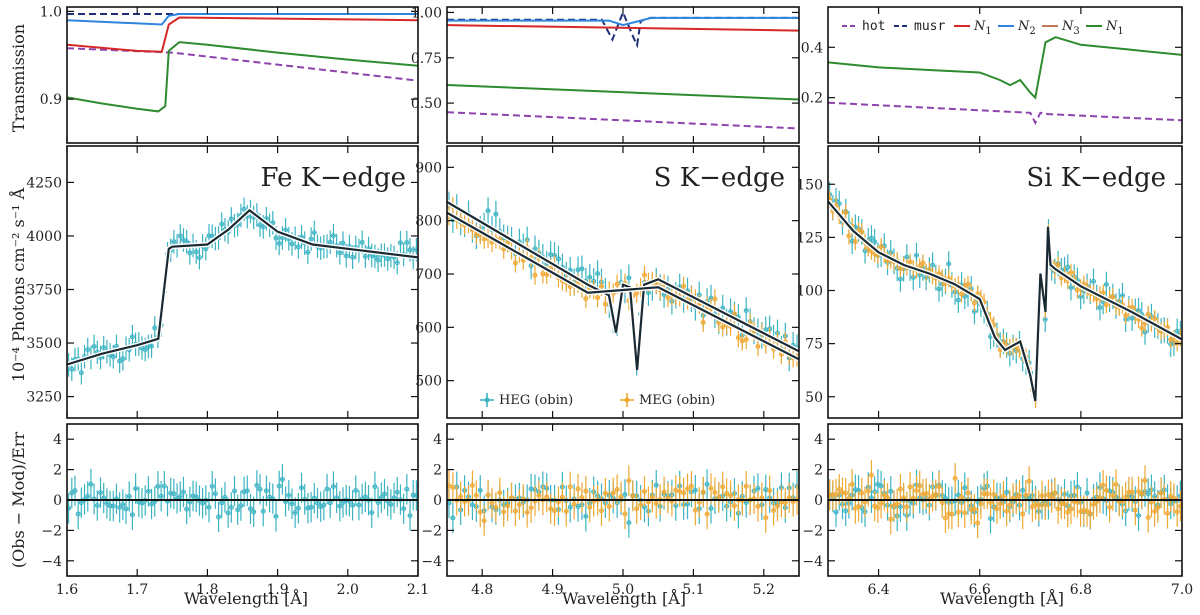 The height and width of the screenshot is (615, 1200). I want to click on model-line, so click(1005, 301).